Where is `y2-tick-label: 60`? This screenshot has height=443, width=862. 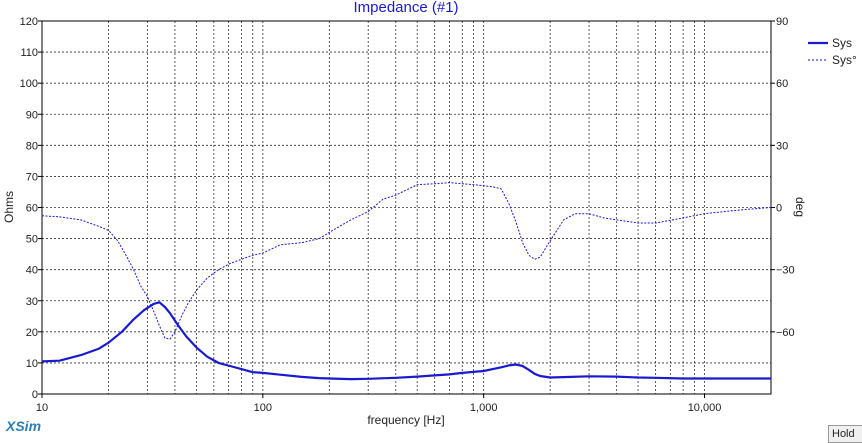 y2-tick-label: 60 is located at coordinates (782, 84).